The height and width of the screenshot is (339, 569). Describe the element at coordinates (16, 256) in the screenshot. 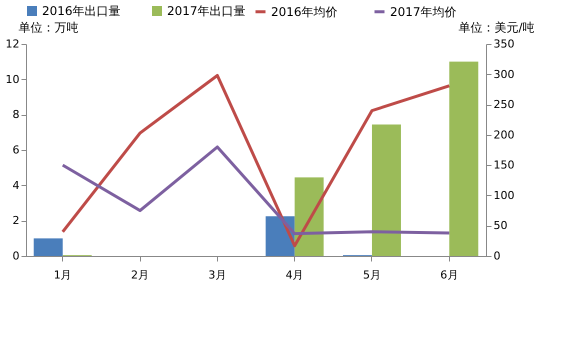

I see `y-tick-label: 0` at that location.